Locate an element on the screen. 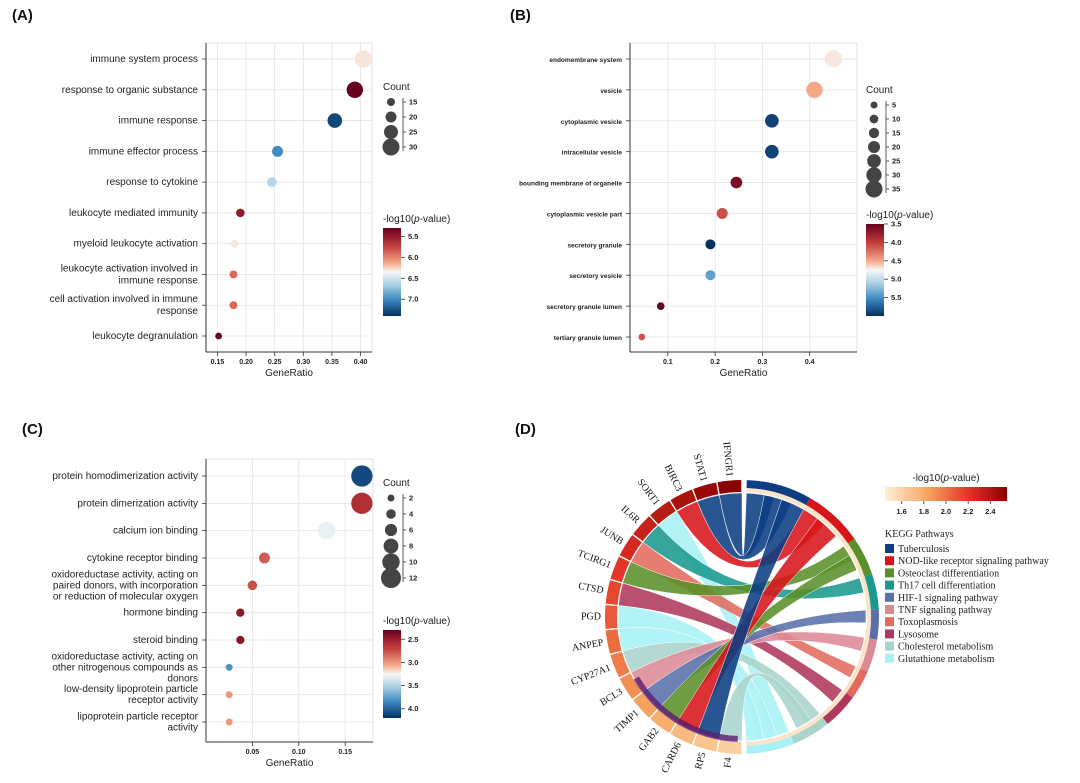  gene-label: BCL3 is located at coordinates (611, 697).